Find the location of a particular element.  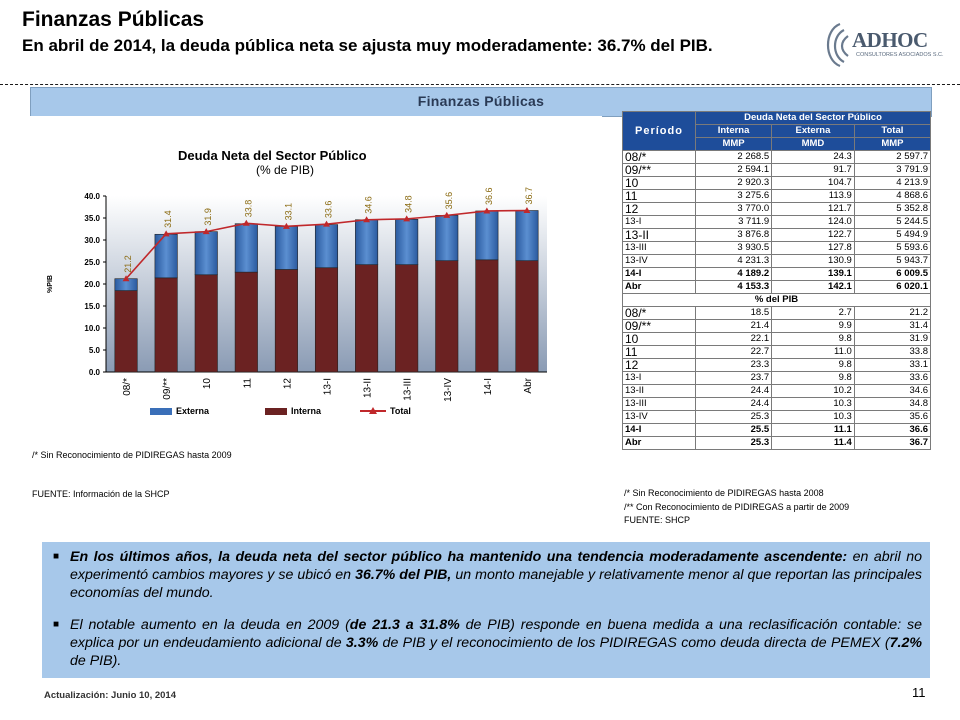

period-cell: 13-IV is located at coordinates (659, 417).